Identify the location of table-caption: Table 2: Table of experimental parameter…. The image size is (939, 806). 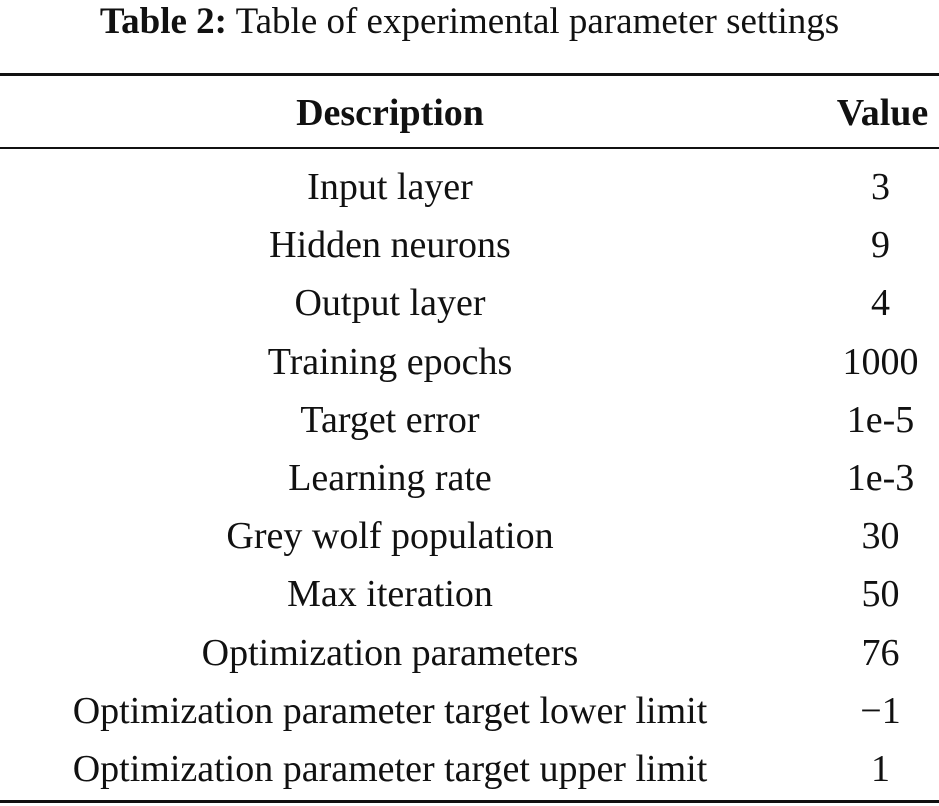
(469, 24).